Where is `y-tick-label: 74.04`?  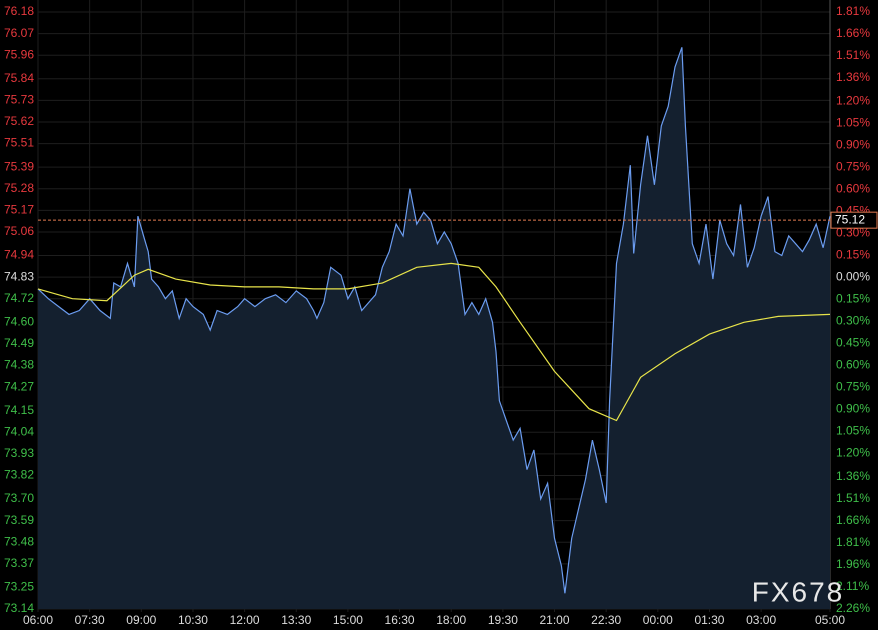
y-tick-label: 74.04 is located at coordinates (19, 431).